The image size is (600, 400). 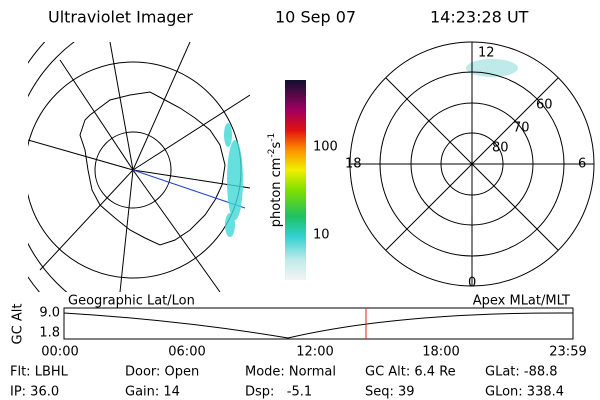 What do you see at coordinates (321, 235) in the screenshot?
I see `colorbar-tick: 10` at bounding box center [321, 235].